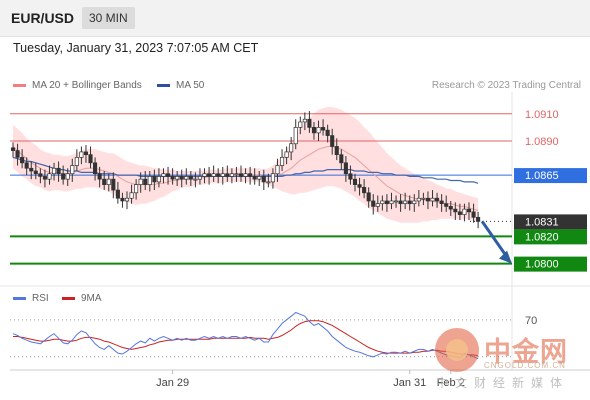 The width and height of the screenshot is (590, 400). I want to click on level-label-1-0800-bg, so click(550, 264).